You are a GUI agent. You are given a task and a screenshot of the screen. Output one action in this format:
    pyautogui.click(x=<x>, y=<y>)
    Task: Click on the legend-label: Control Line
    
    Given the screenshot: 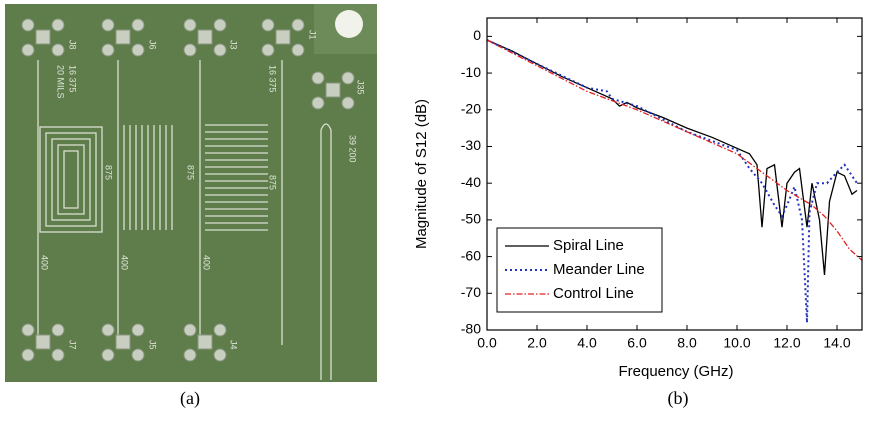 What is the action you would take?
    pyautogui.click(x=593, y=293)
    